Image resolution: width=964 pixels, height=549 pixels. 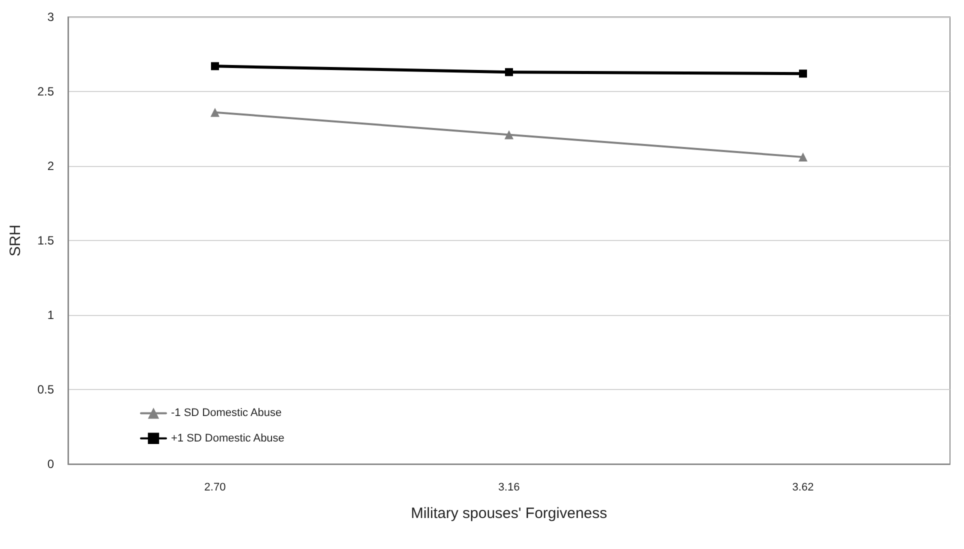 I want to click on y-tick-label: 0, so click(x=50, y=464).